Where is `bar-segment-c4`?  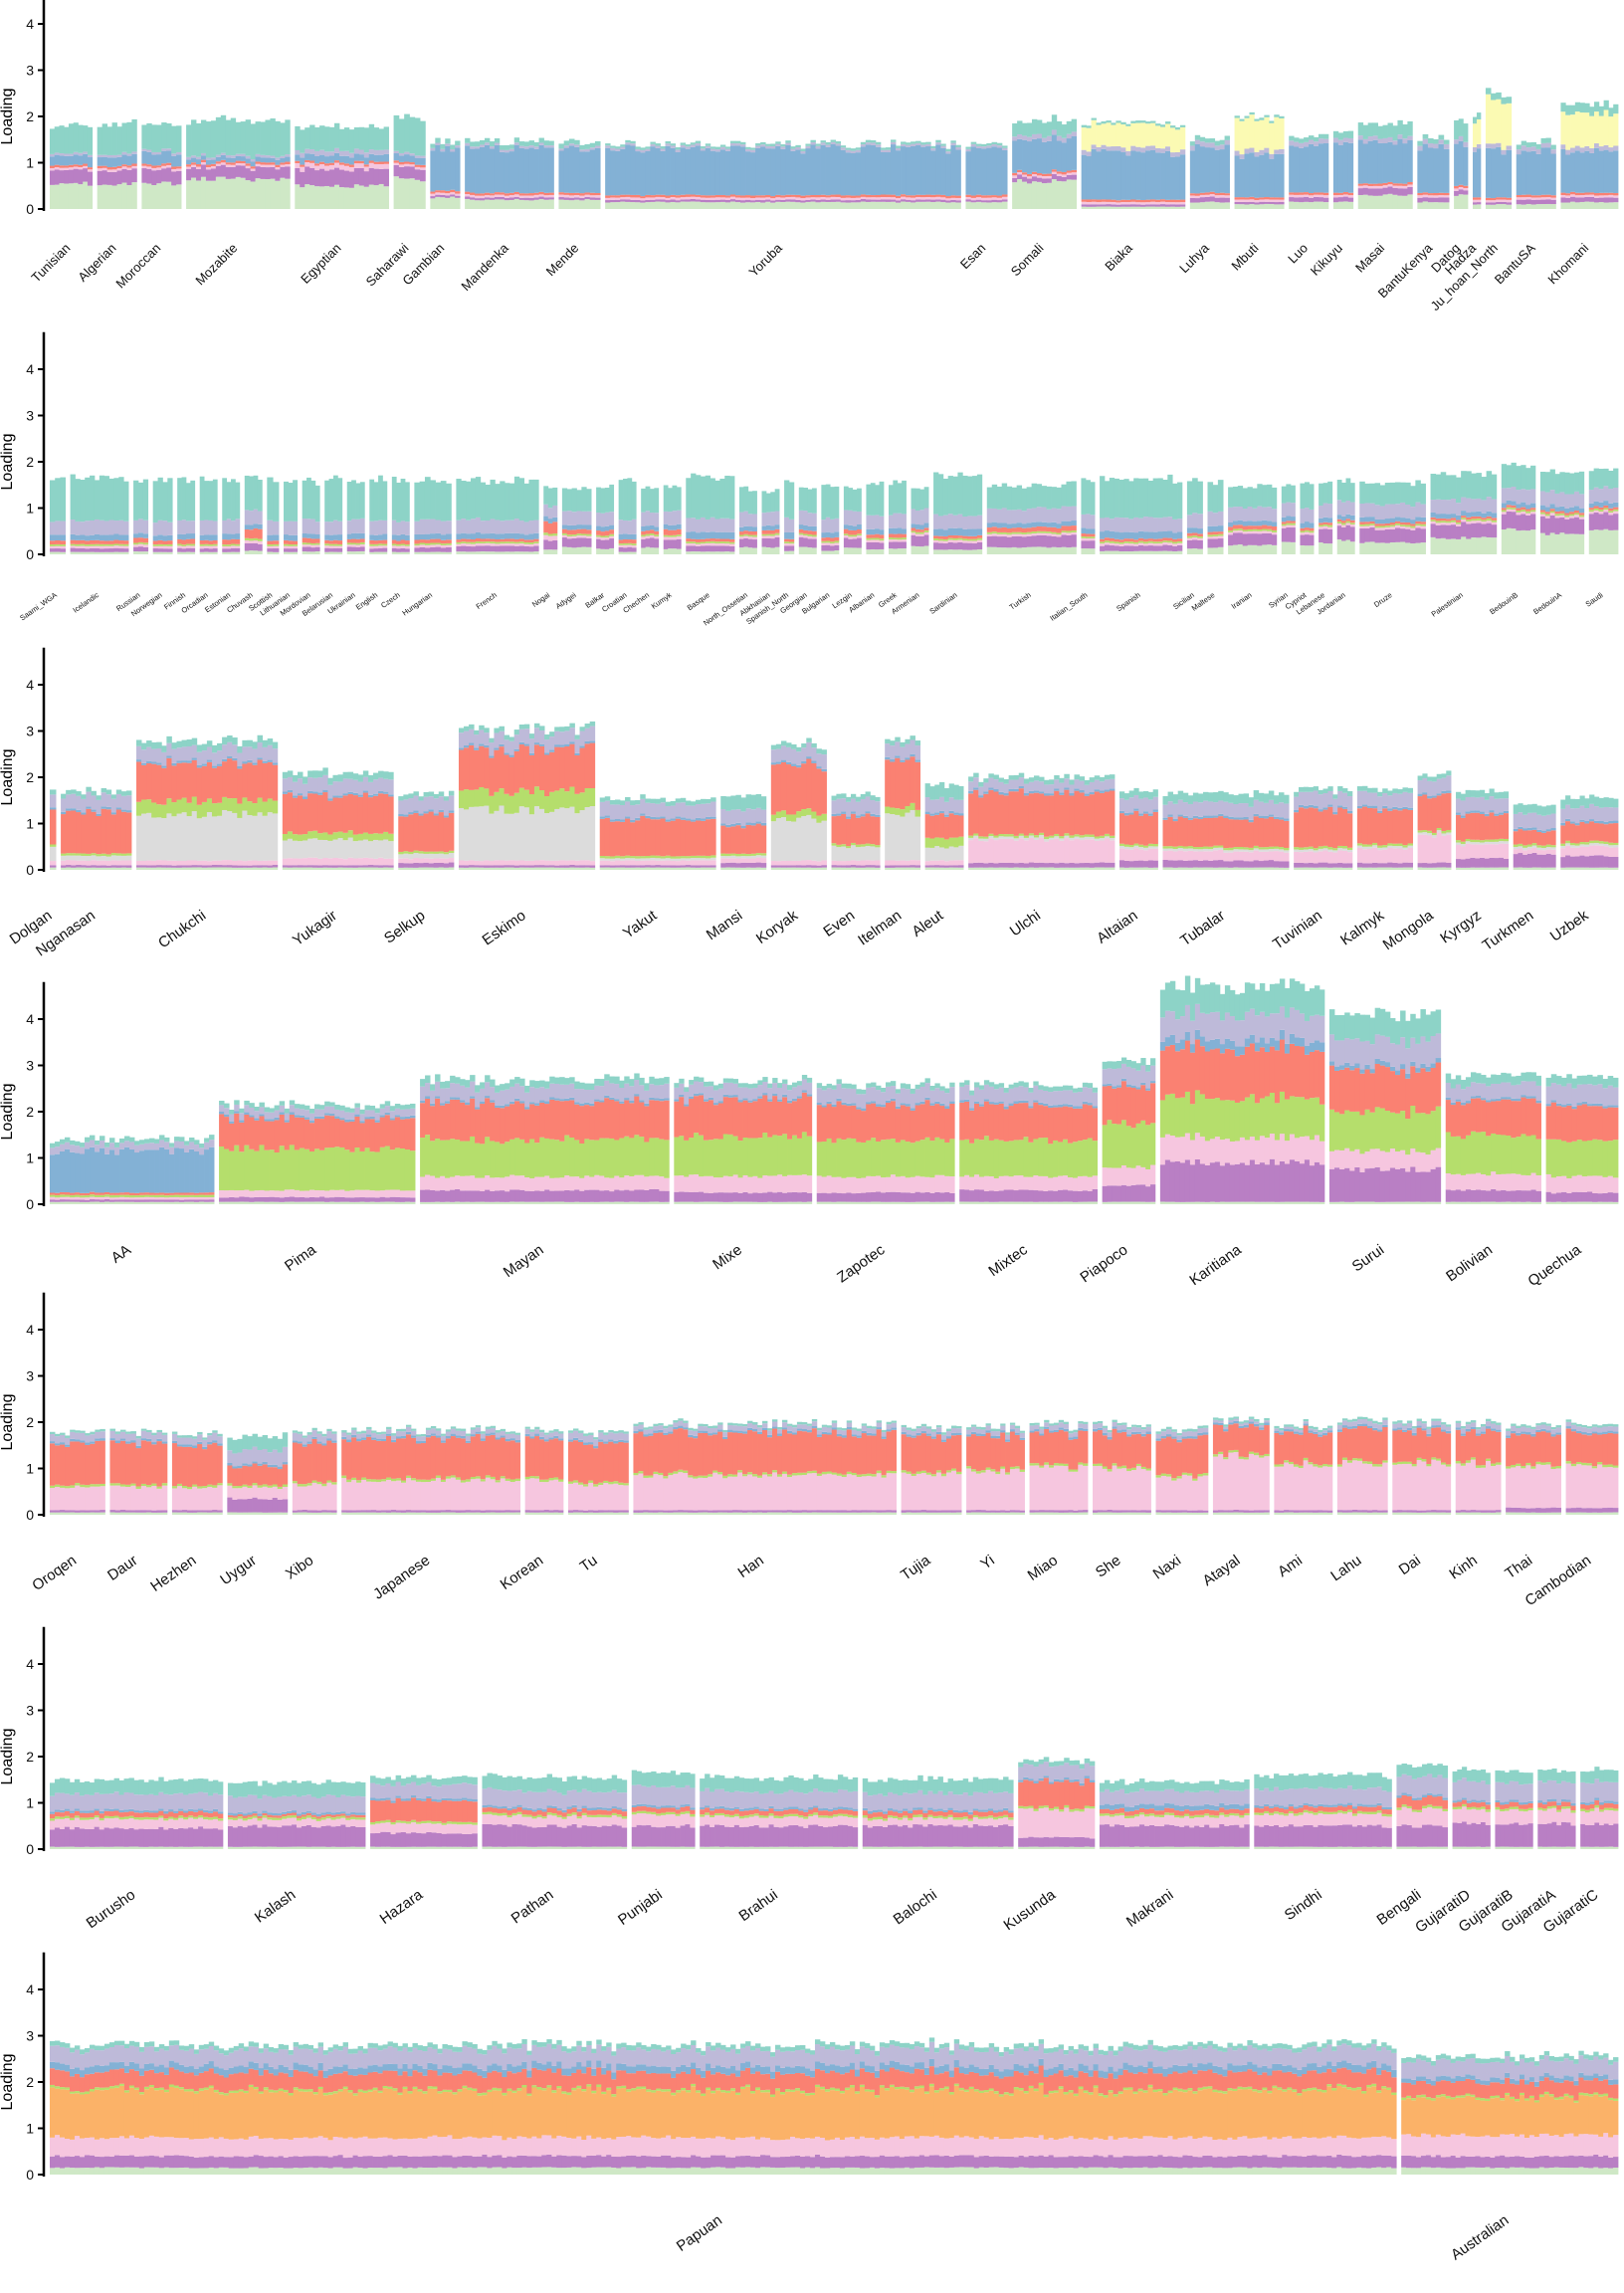 bar-segment-c4 is located at coordinates (185, 837).